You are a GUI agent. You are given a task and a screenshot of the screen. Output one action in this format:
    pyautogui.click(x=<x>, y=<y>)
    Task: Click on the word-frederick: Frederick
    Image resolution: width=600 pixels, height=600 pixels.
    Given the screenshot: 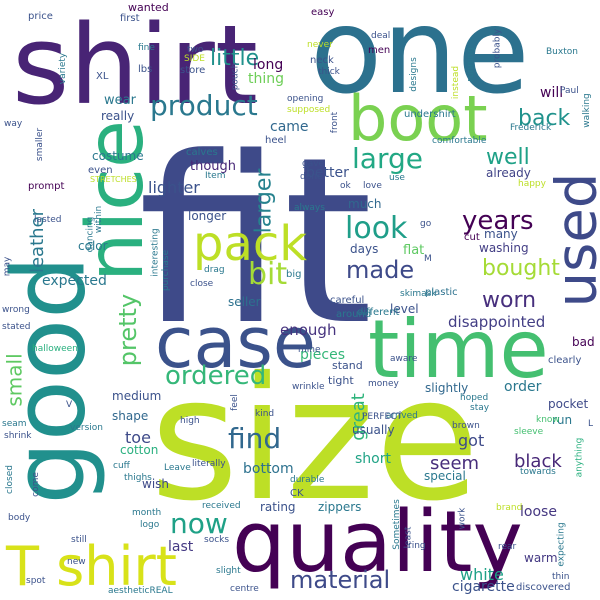 What is the action you would take?
    pyautogui.click(x=531, y=128)
    